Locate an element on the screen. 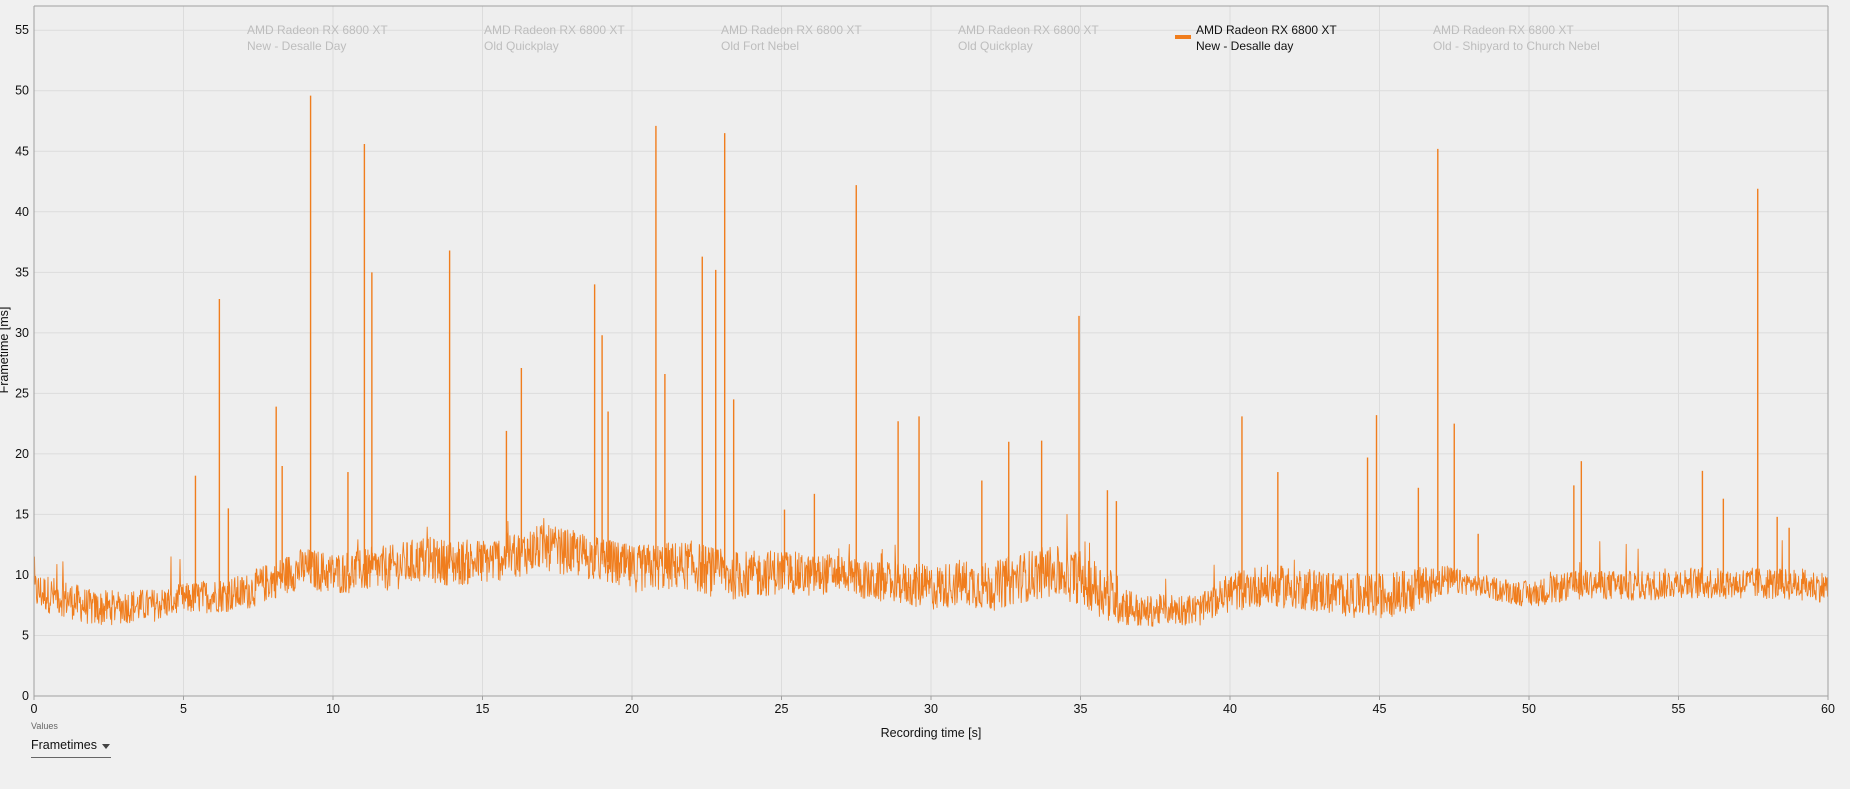 The height and width of the screenshot is (789, 1850). legend-entry-6-scene: Old - Shipyard to Church Nebel is located at coordinates (1516, 46).